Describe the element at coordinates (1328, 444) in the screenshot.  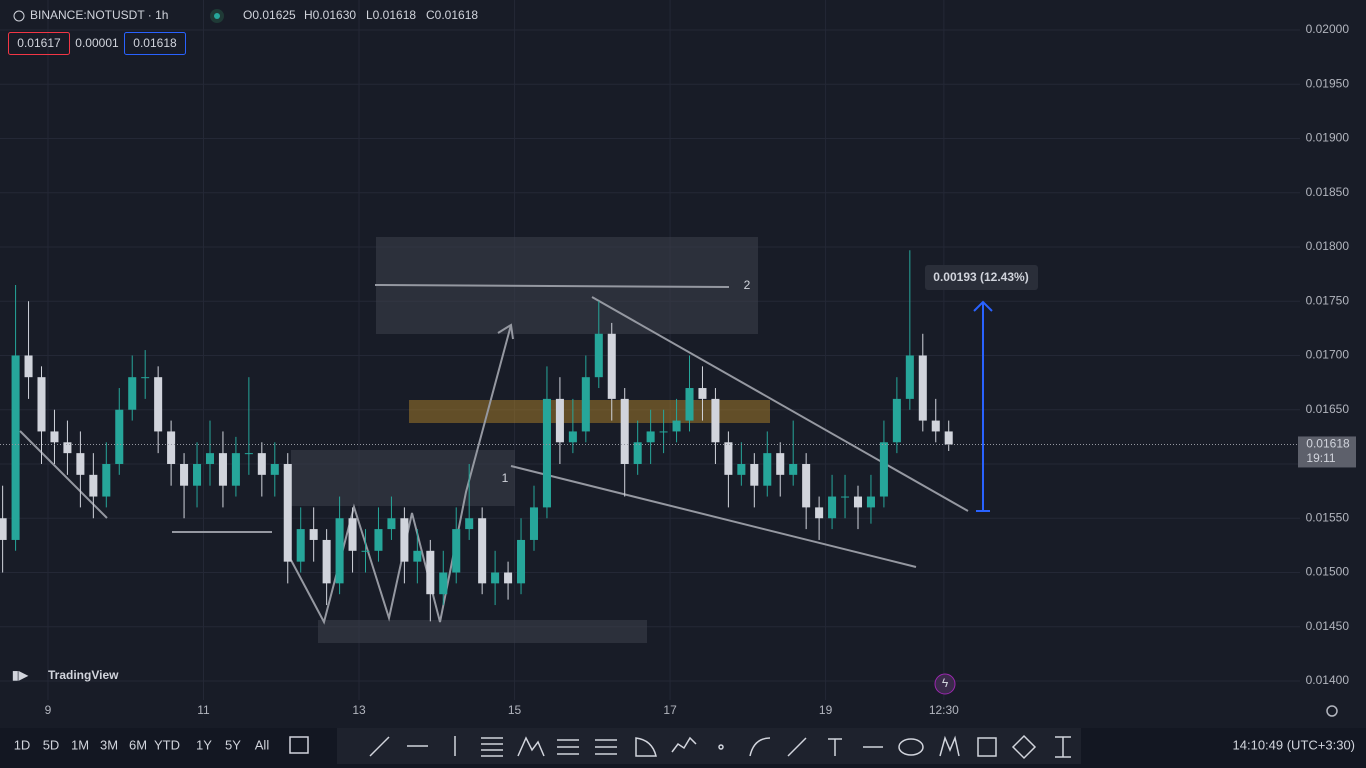
I see `last-price-label: 0.01618` at that location.